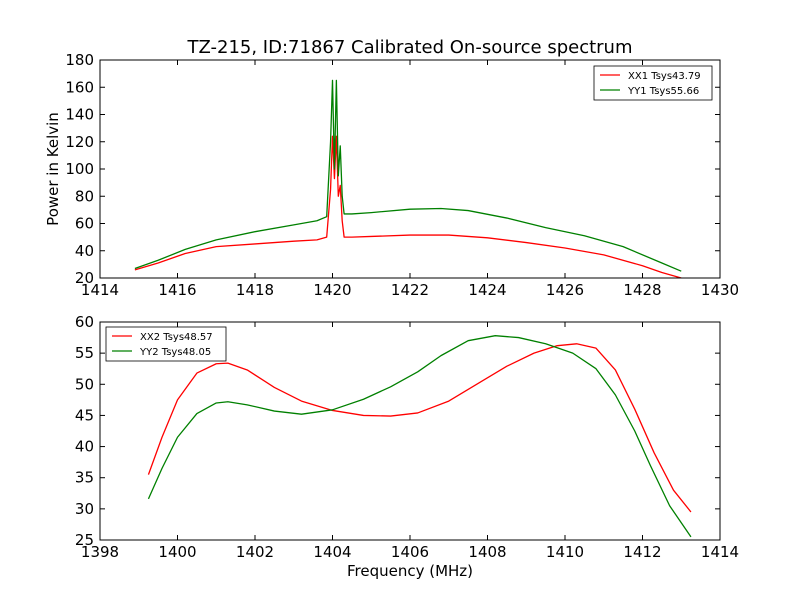 This screenshot has width=800, height=600. What do you see at coordinates (84, 224) in the screenshot?
I see `top-y-tick-label: 60` at bounding box center [84, 224].